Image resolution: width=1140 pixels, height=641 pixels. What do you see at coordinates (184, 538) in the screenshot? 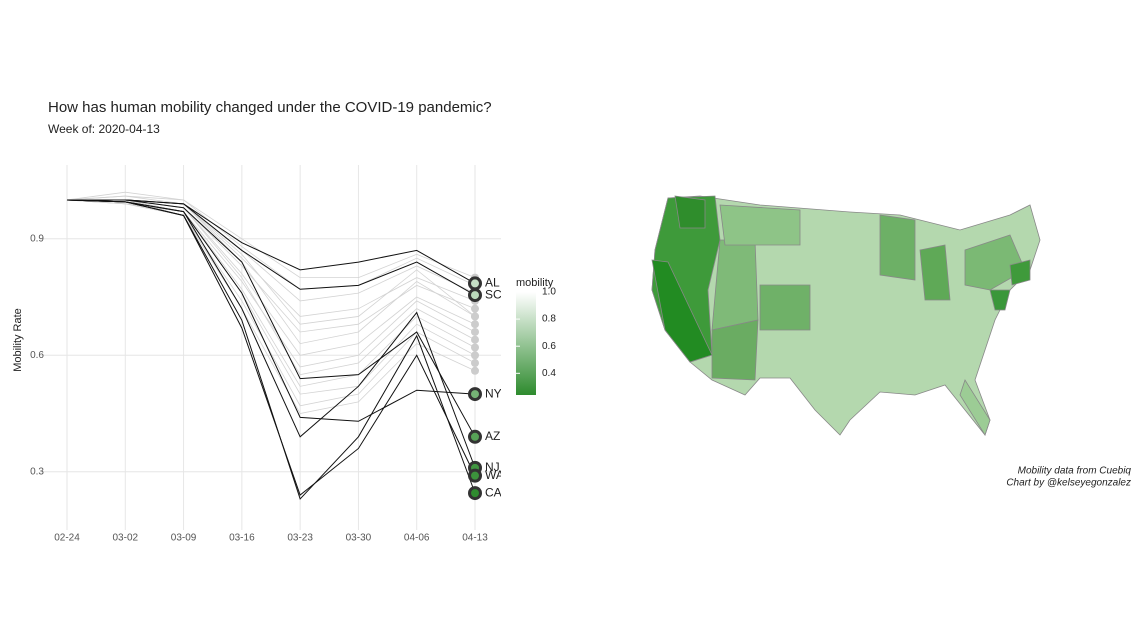
I see `x-tick-label: 03-09` at bounding box center [184, 538].